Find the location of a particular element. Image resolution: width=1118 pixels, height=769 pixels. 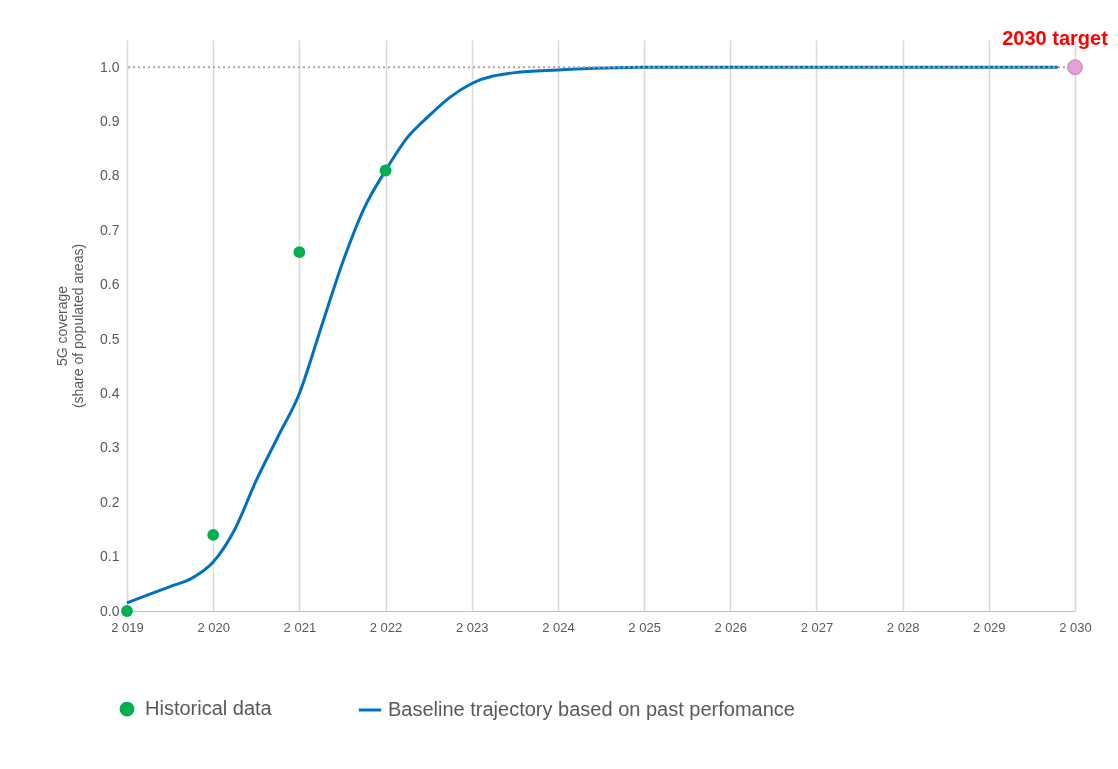

x-tick-label: 2 024 is located at coordinates (558, 627).